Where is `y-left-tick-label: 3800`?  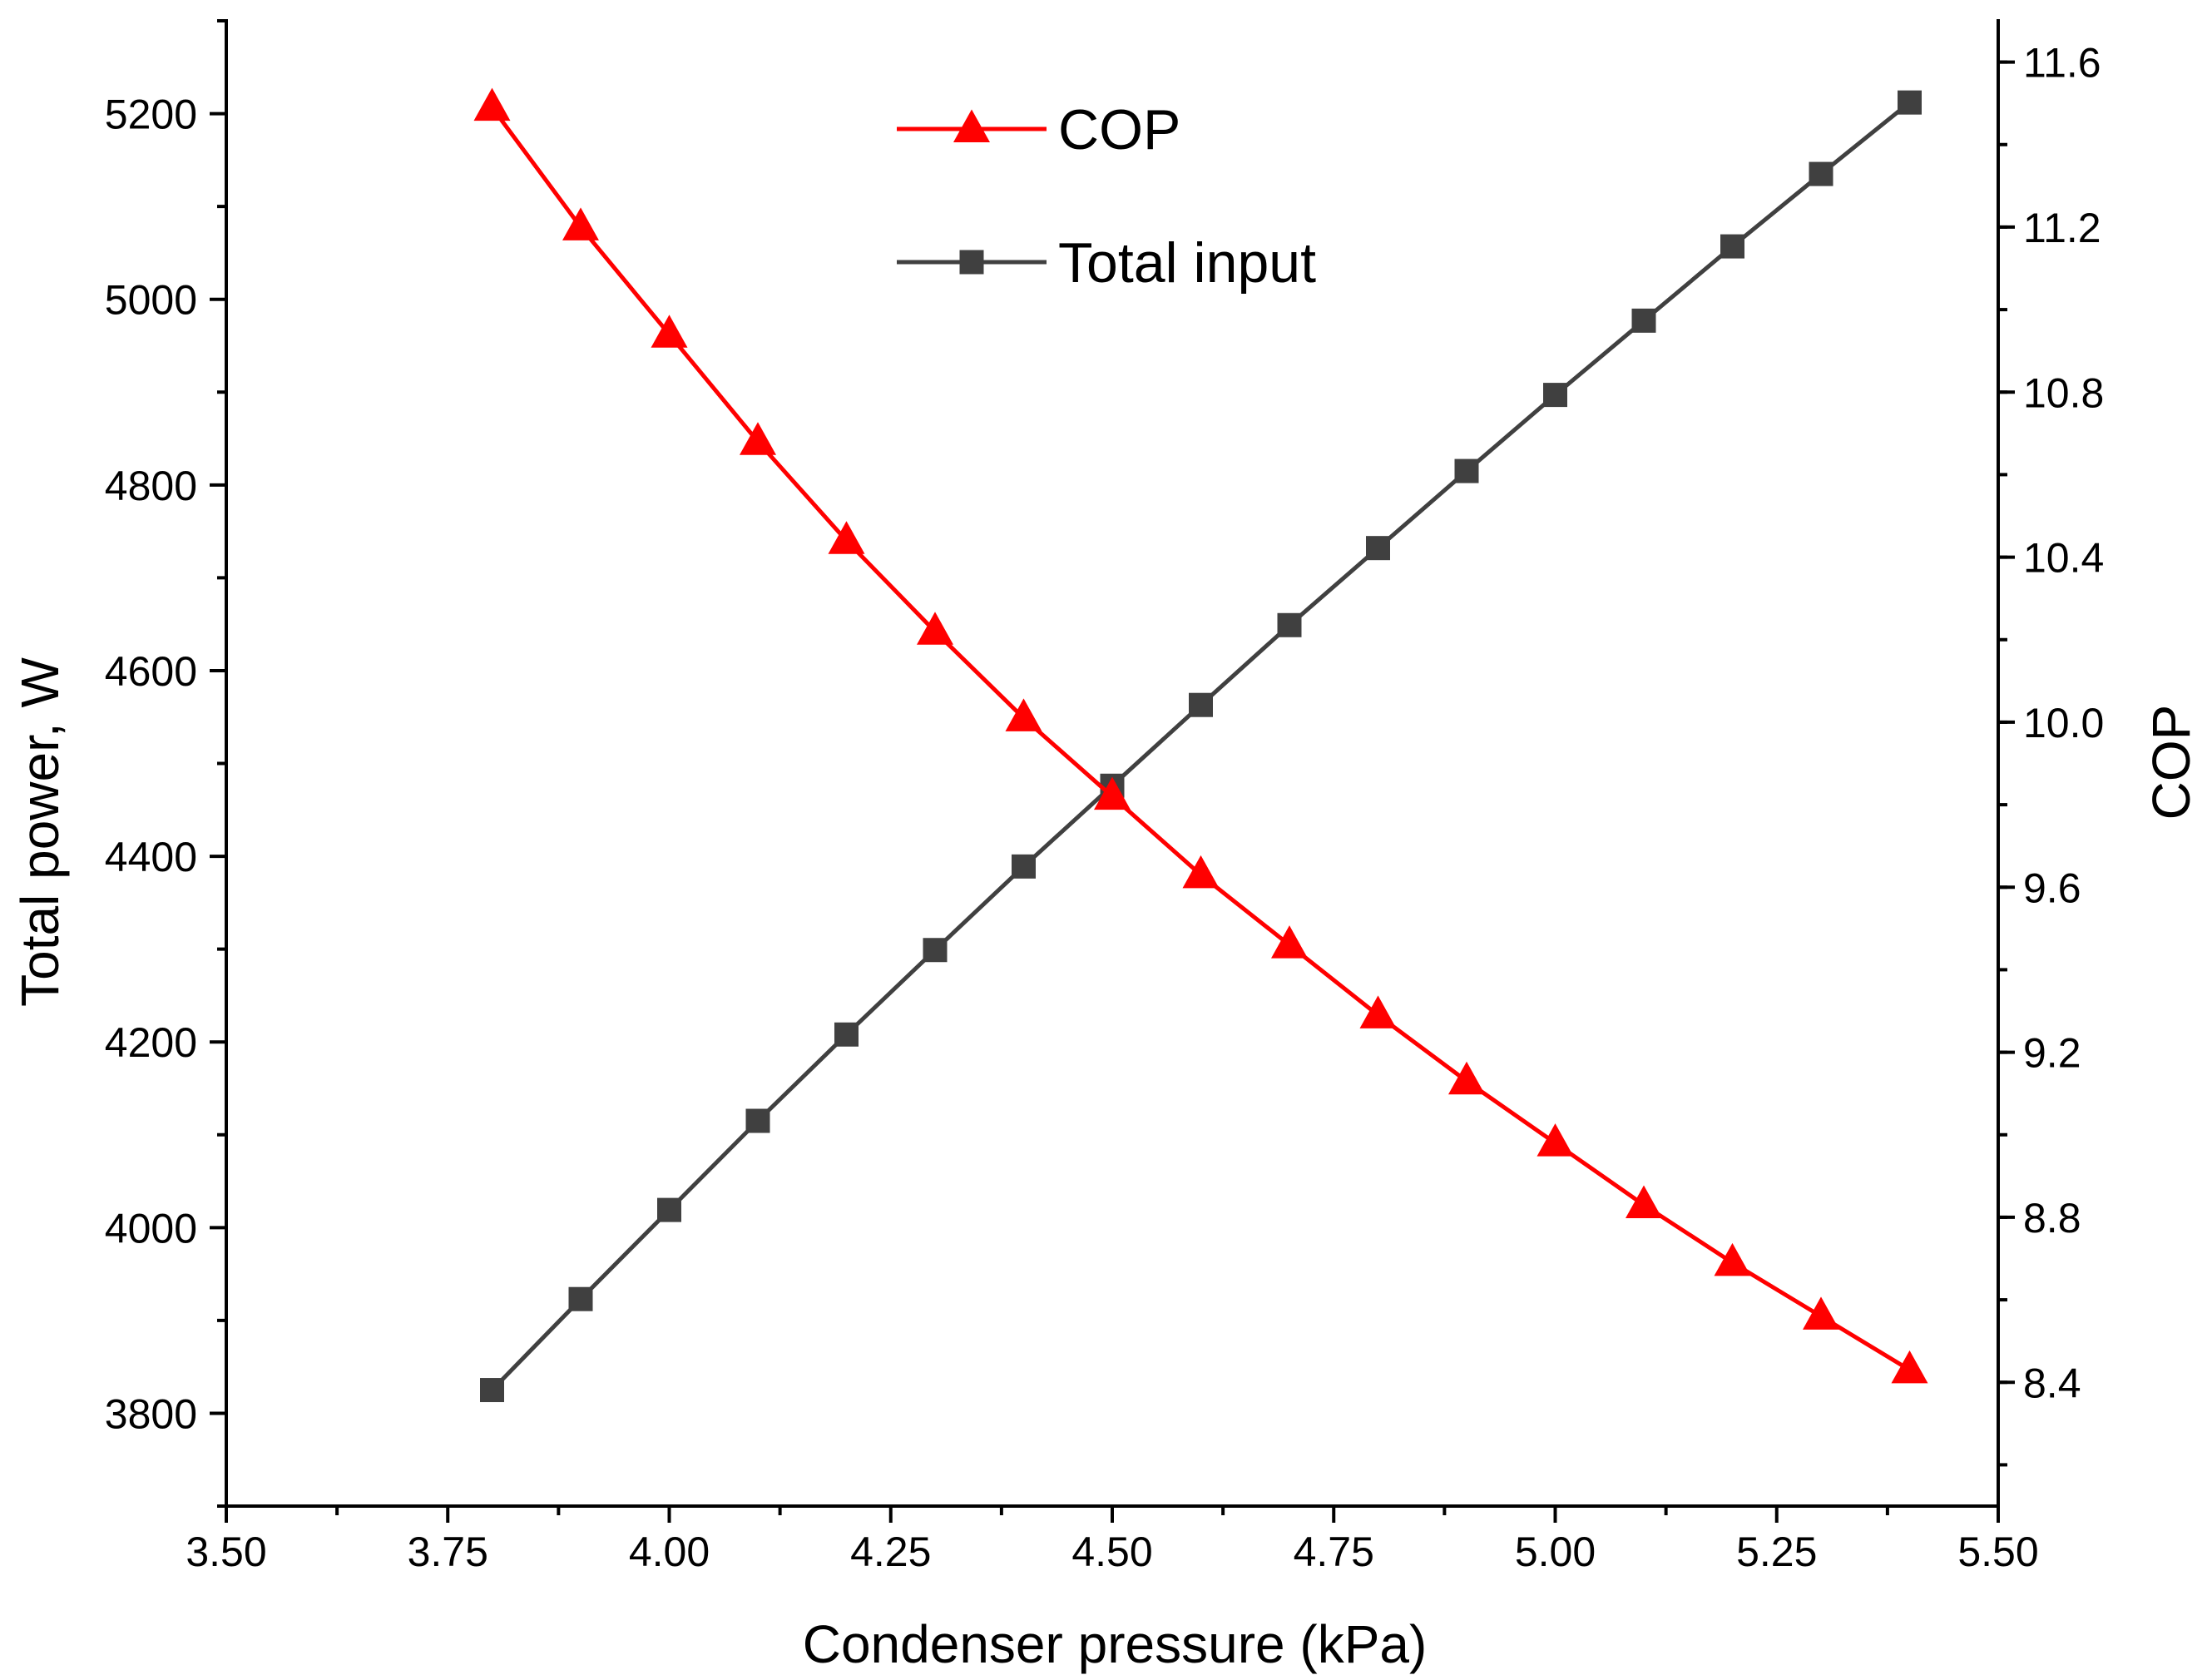
y-left-tick-label: 3800 is located at coordinates (151, 1413).